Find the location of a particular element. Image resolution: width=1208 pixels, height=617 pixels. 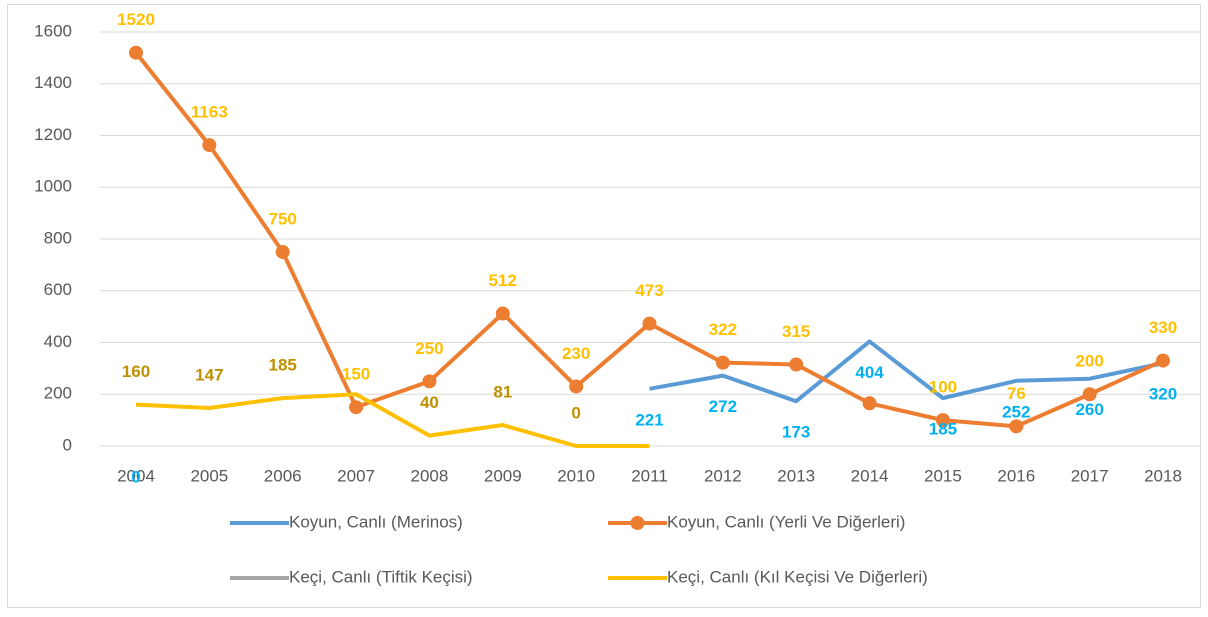

x-tick-label: 2018 is located at coordinates (1163, 475).